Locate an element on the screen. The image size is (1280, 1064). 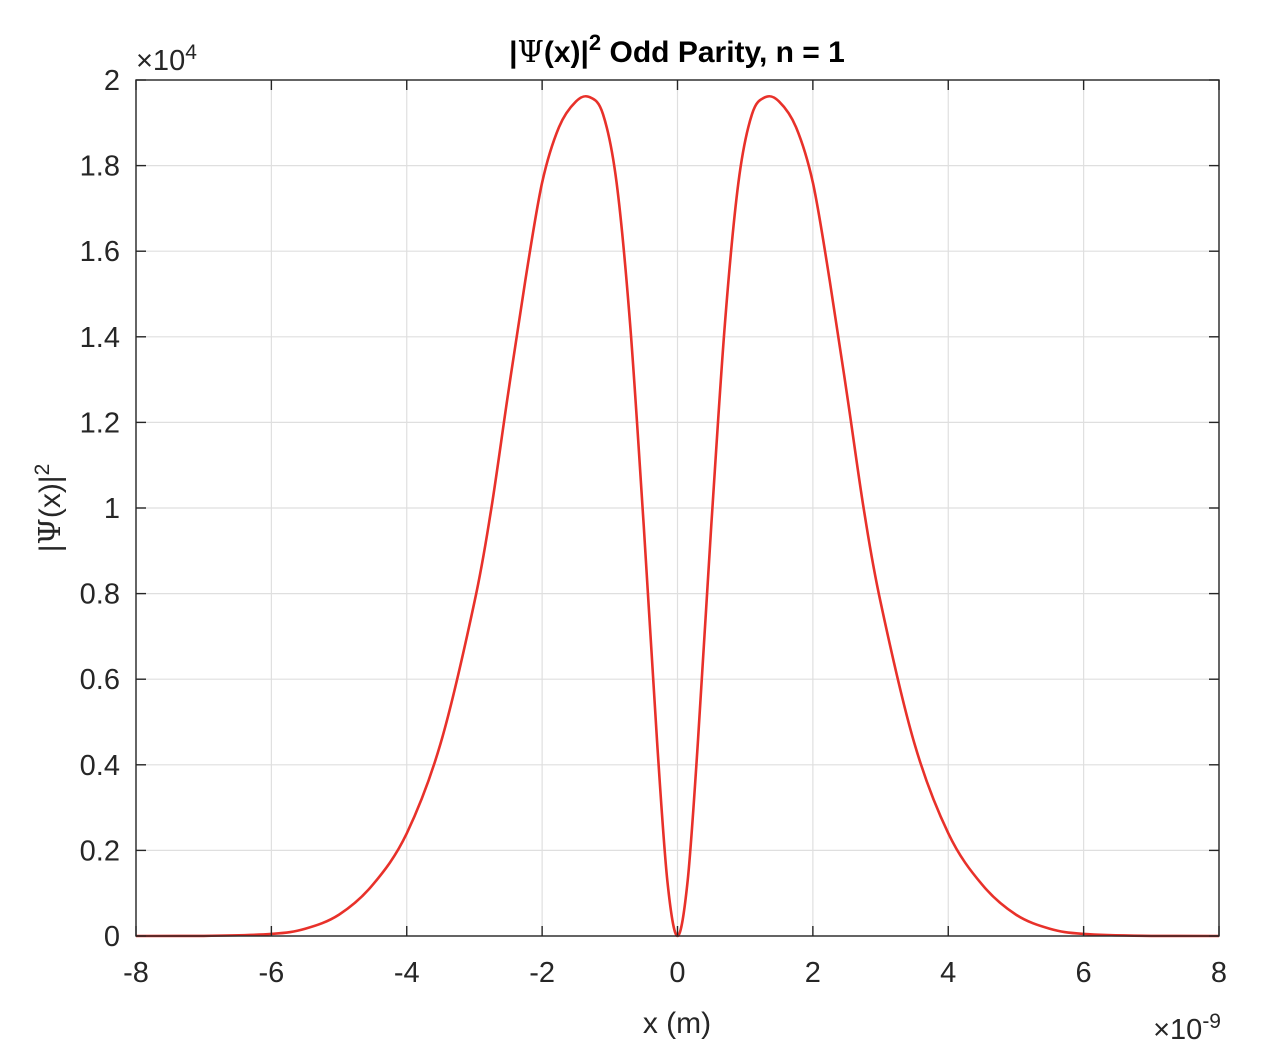
y-tick-labels: 0 0.2 0.4 0.6 0.8 1 1.2 1.4 1.6 1.8 2 is located at coordinates (100, 509).